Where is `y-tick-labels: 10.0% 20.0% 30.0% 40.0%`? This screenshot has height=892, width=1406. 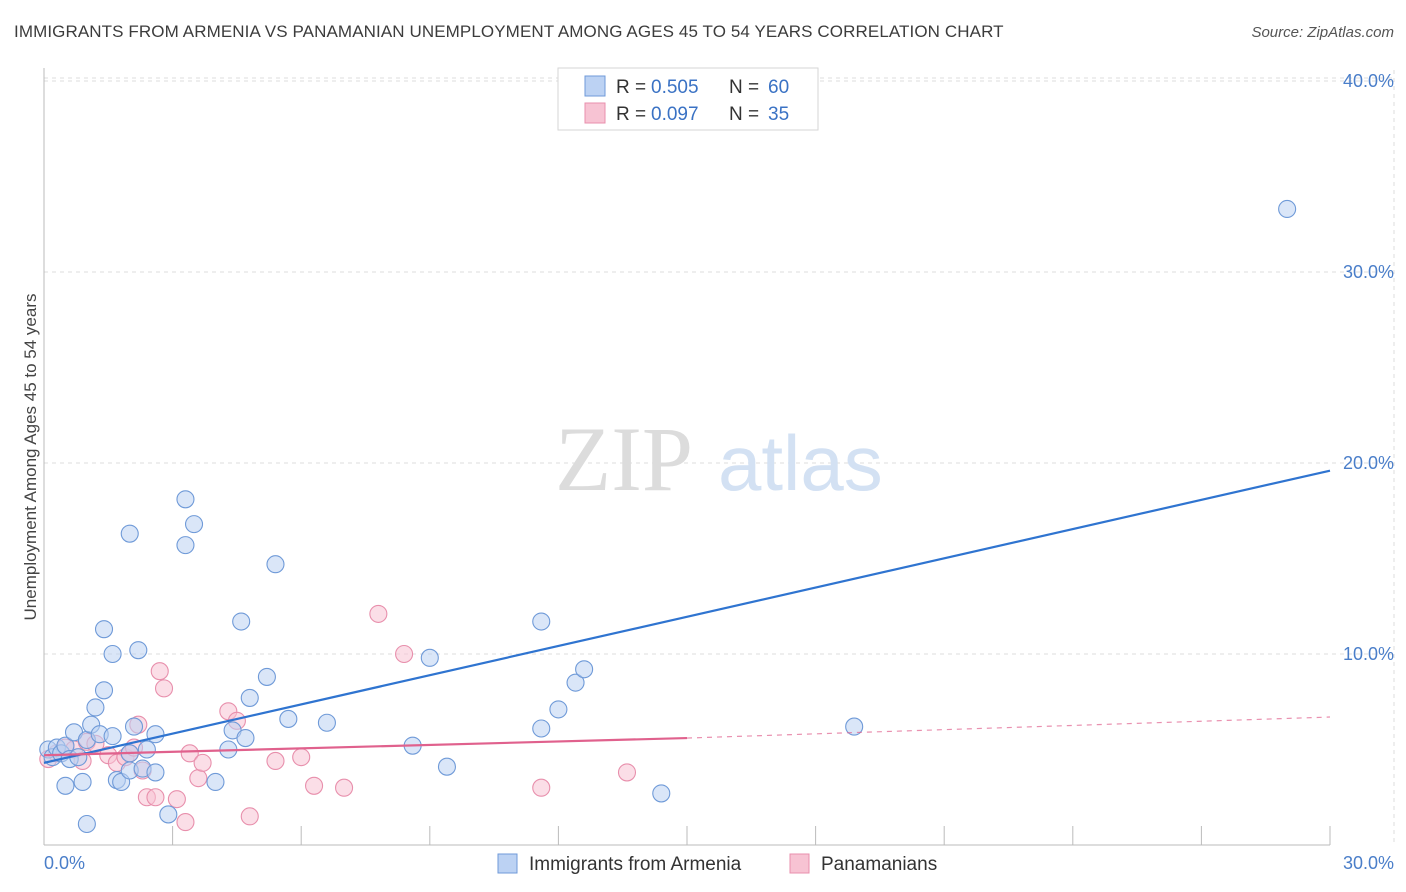 y-tick-labels: 10.0% 20.0% 30.0% 40.0% is located at coordinates (1368, 367).